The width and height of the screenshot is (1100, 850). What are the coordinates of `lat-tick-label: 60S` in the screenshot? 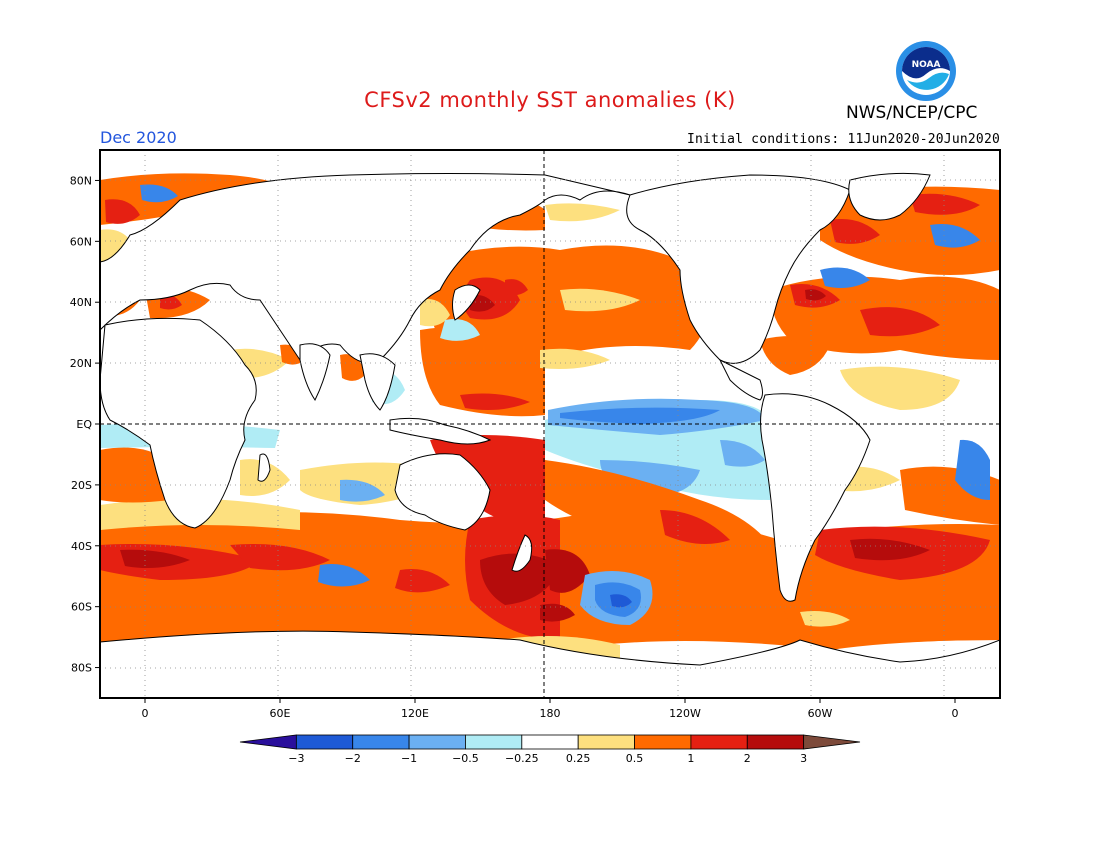 It's located at (81, 607).